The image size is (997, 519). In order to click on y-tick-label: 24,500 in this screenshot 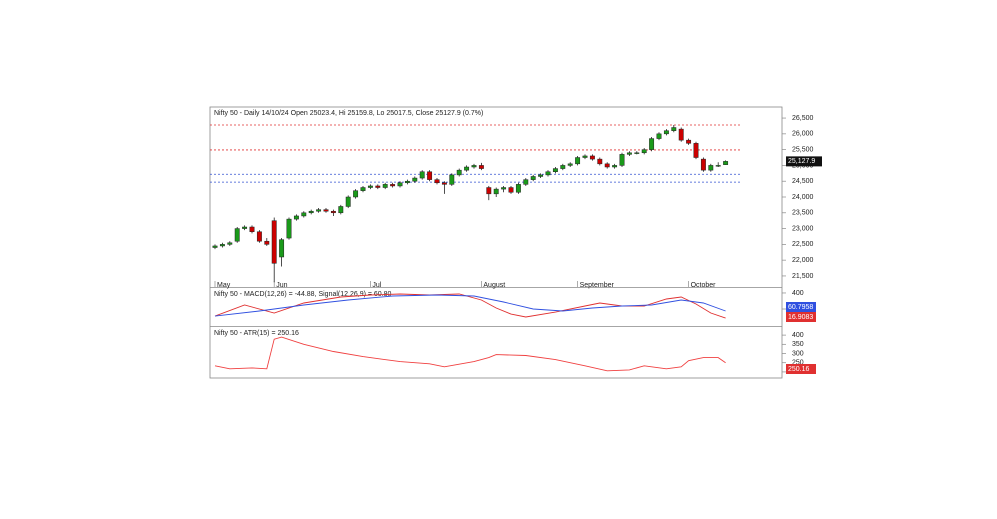, I will do `click(803, 181)`.